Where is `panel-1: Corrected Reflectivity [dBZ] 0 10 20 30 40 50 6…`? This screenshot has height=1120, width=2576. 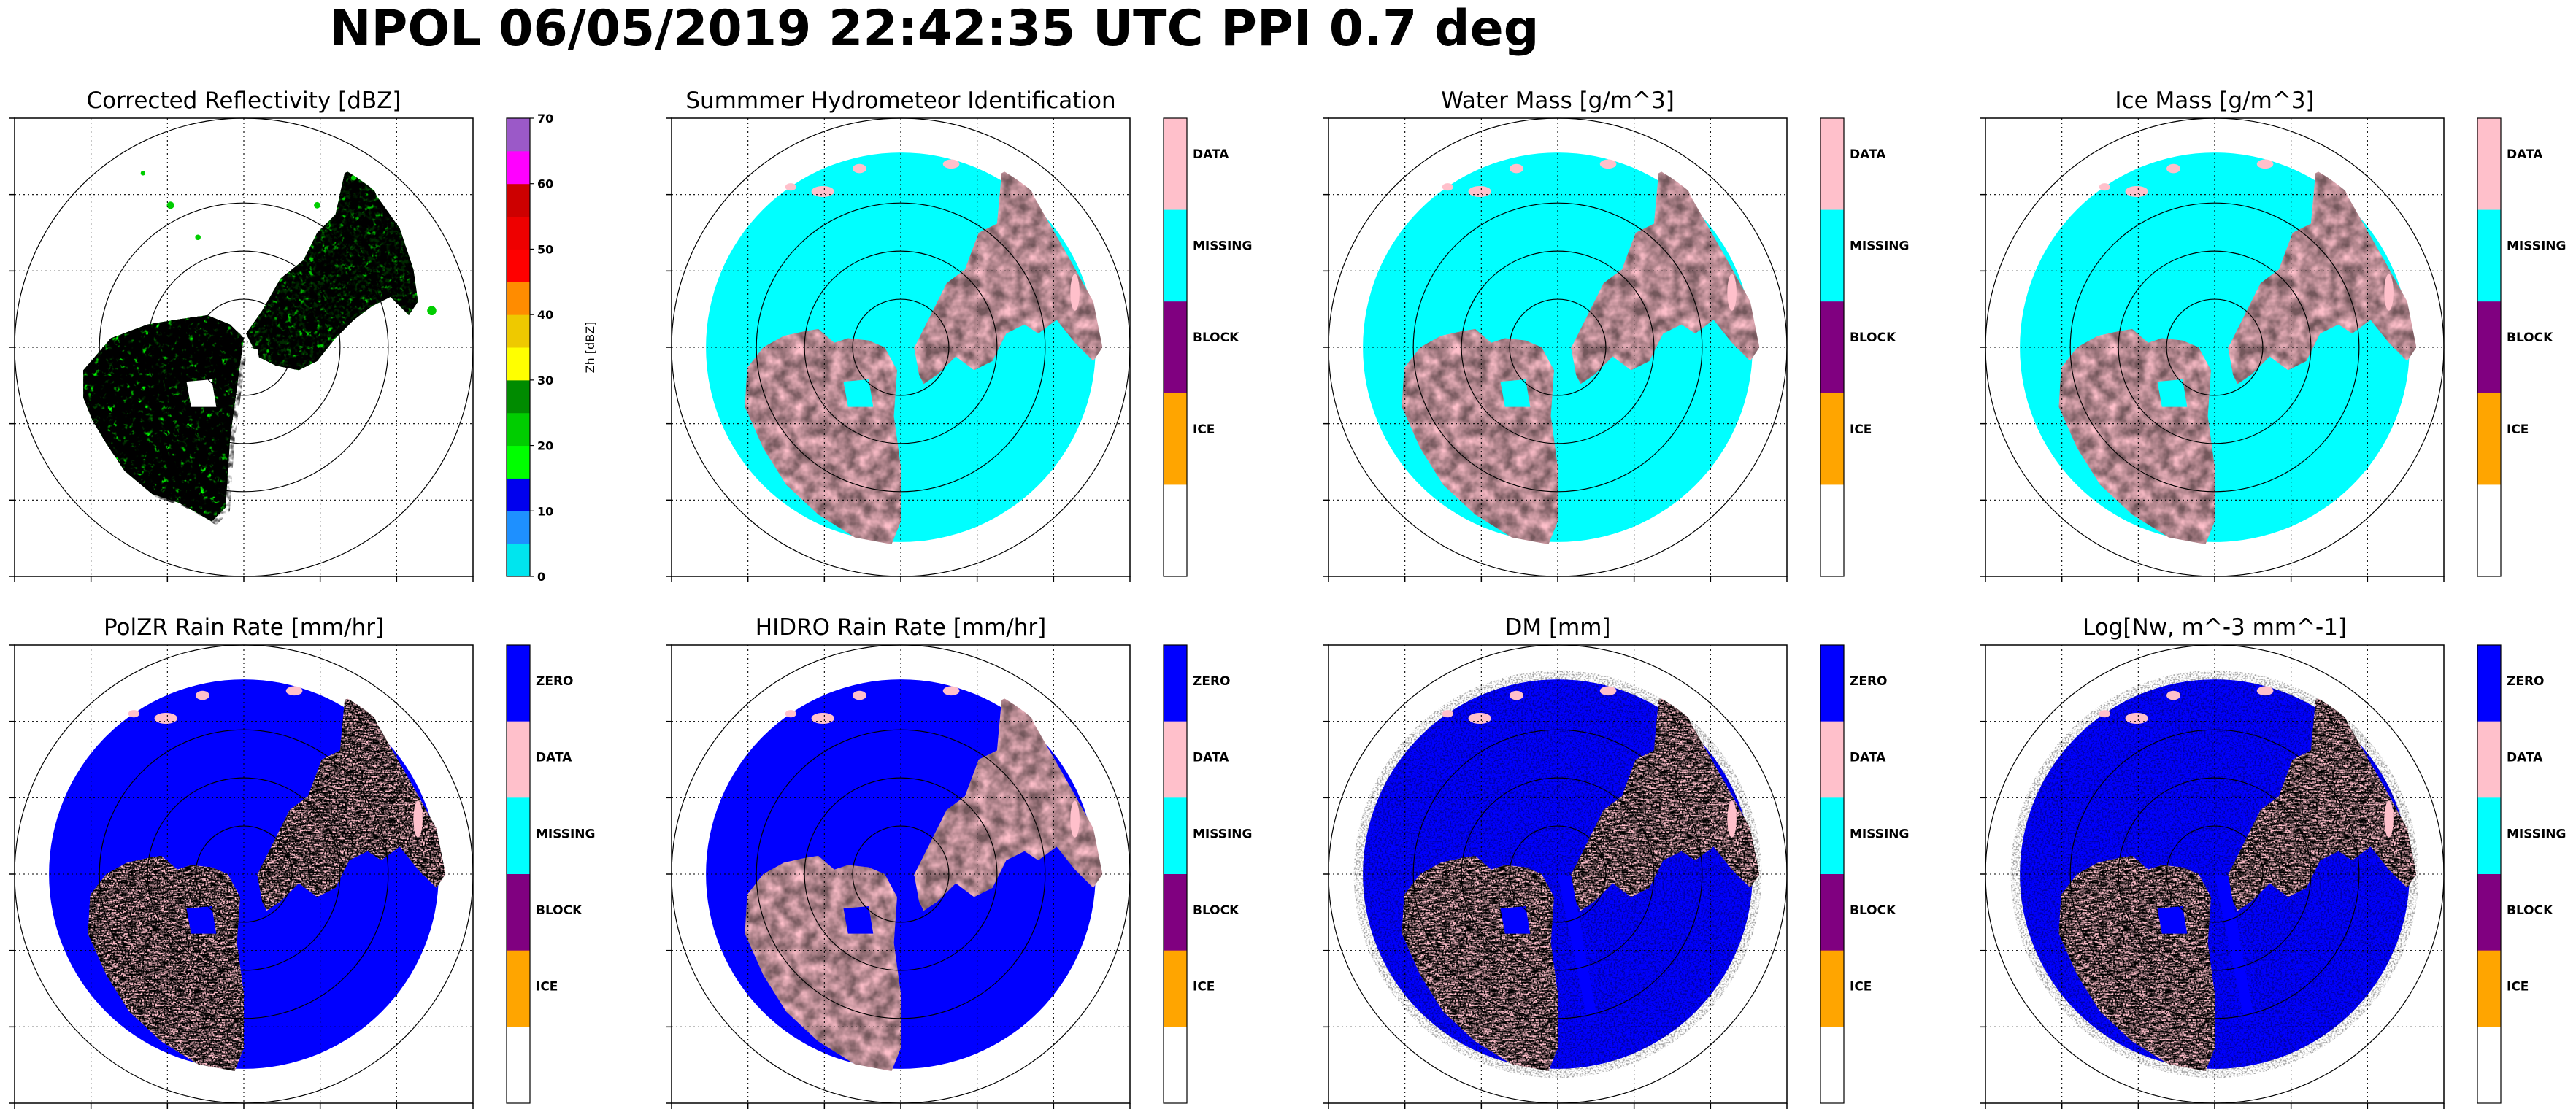 panel-1: Corrected Reflectivity [dBZ] 0 10 20 30 40 50 6… is located at coordinates (303, 336).